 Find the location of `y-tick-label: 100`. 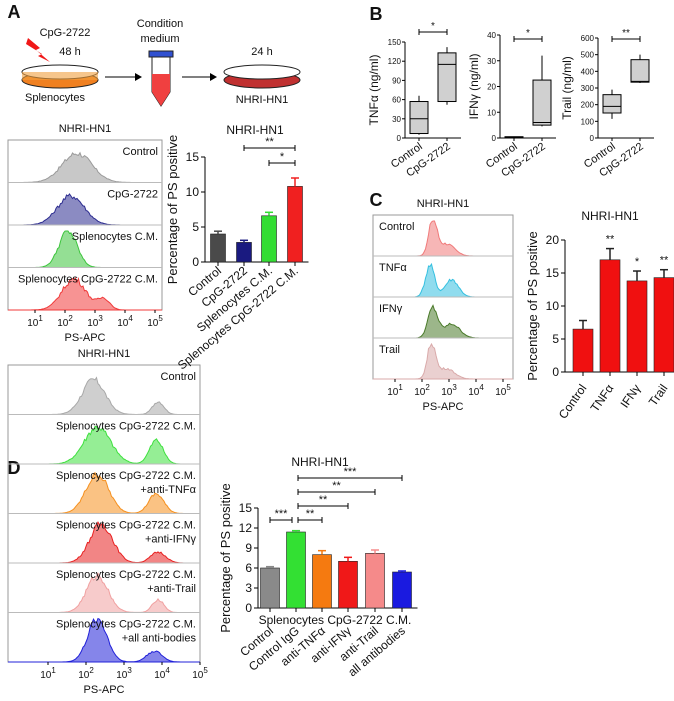

y-tick-label: 100 is located at coordinates (588, 121).